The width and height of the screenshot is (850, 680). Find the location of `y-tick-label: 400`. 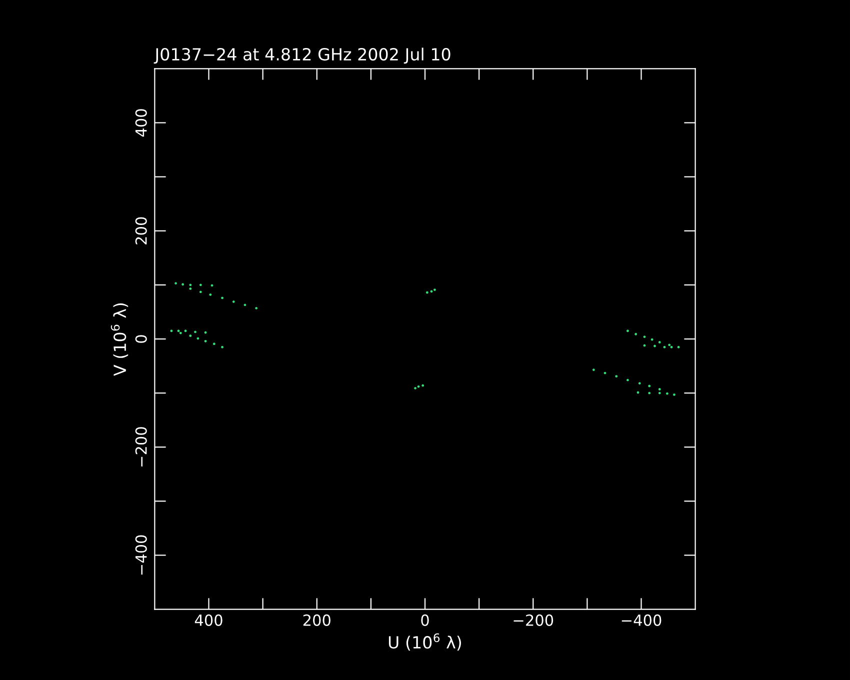

y-tick-label: 400 is located at coordinates (141, 123).